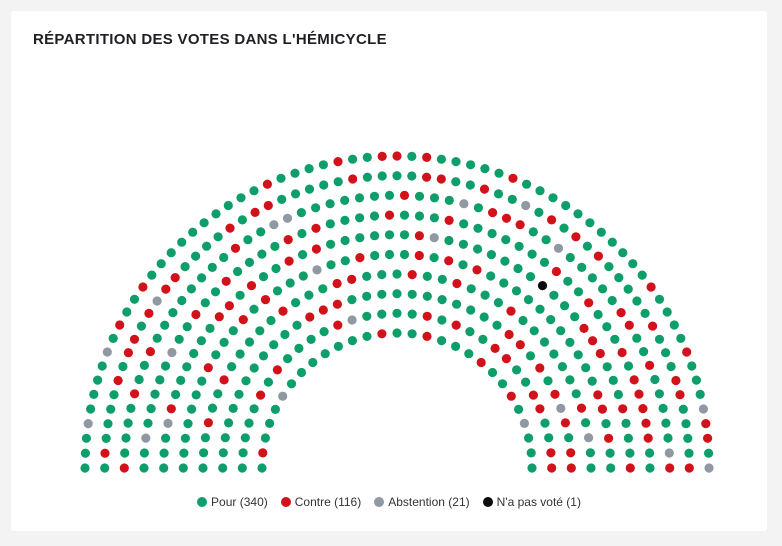 This screenshot has width=782, height=546. Describe the element at coordinates (538, 502) in the screenshot. I see `legend-label-nonvotant: N'a pas voté (1)` at that location.